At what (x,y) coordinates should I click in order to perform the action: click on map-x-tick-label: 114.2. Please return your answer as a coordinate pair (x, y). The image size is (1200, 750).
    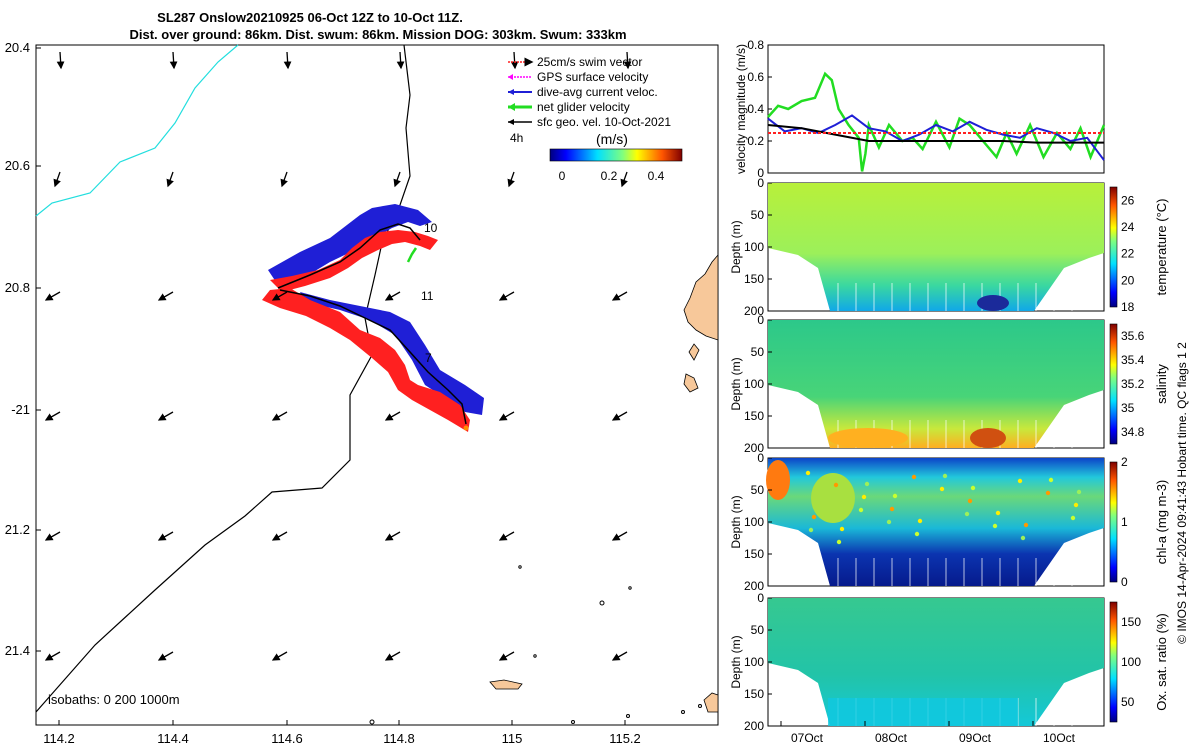
    Looking at the image, I should click on (59, 738).